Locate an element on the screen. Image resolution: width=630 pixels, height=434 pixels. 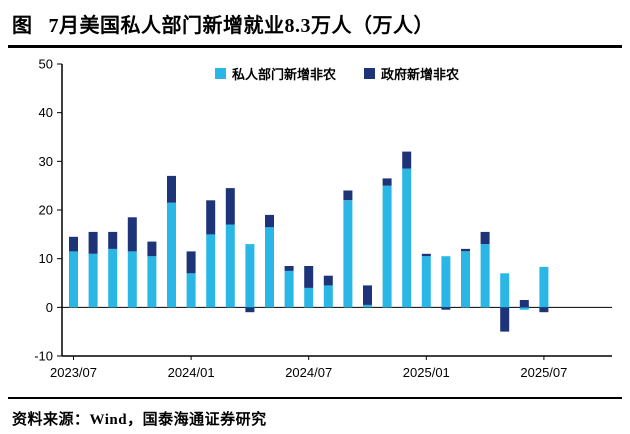
legend-swatch-government-icon is located at coordinates (369, 73).